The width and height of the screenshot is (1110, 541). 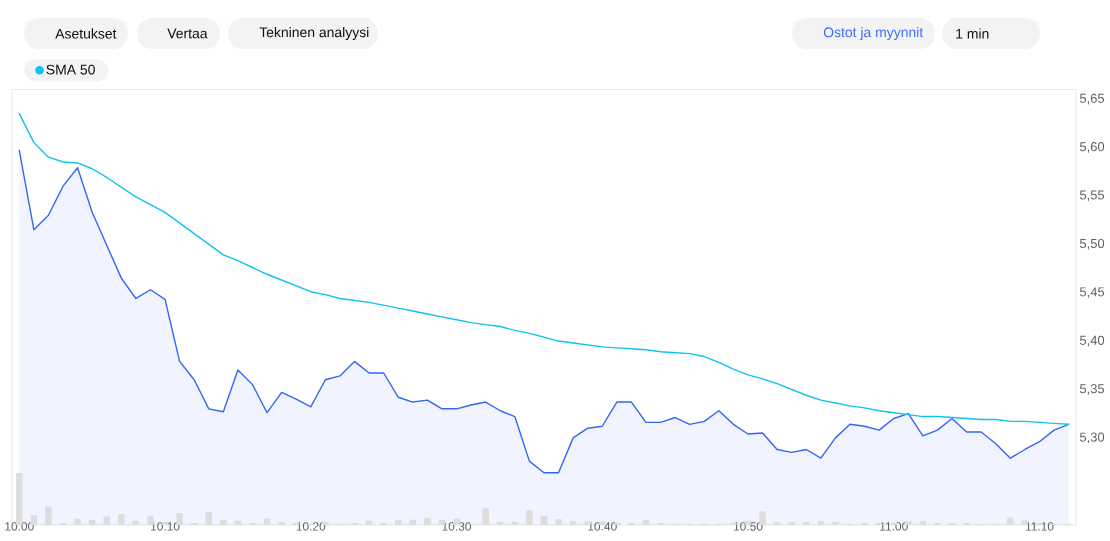 What do you see at coordinates (86, 33) in the screenshot?
I see `text: Asetukset` at bounding box center [86, 33].